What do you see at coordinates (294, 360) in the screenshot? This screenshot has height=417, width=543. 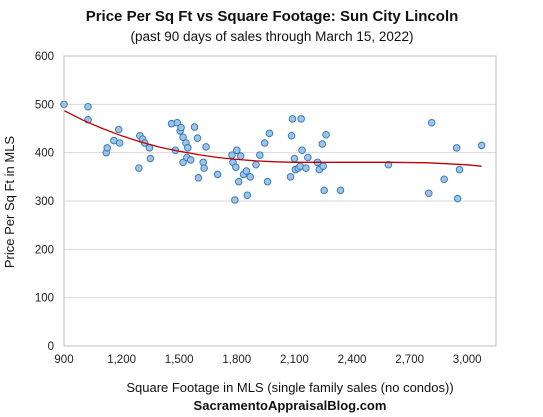 I see `x-tick-label: 2,100` at bounding box center [294, 360].